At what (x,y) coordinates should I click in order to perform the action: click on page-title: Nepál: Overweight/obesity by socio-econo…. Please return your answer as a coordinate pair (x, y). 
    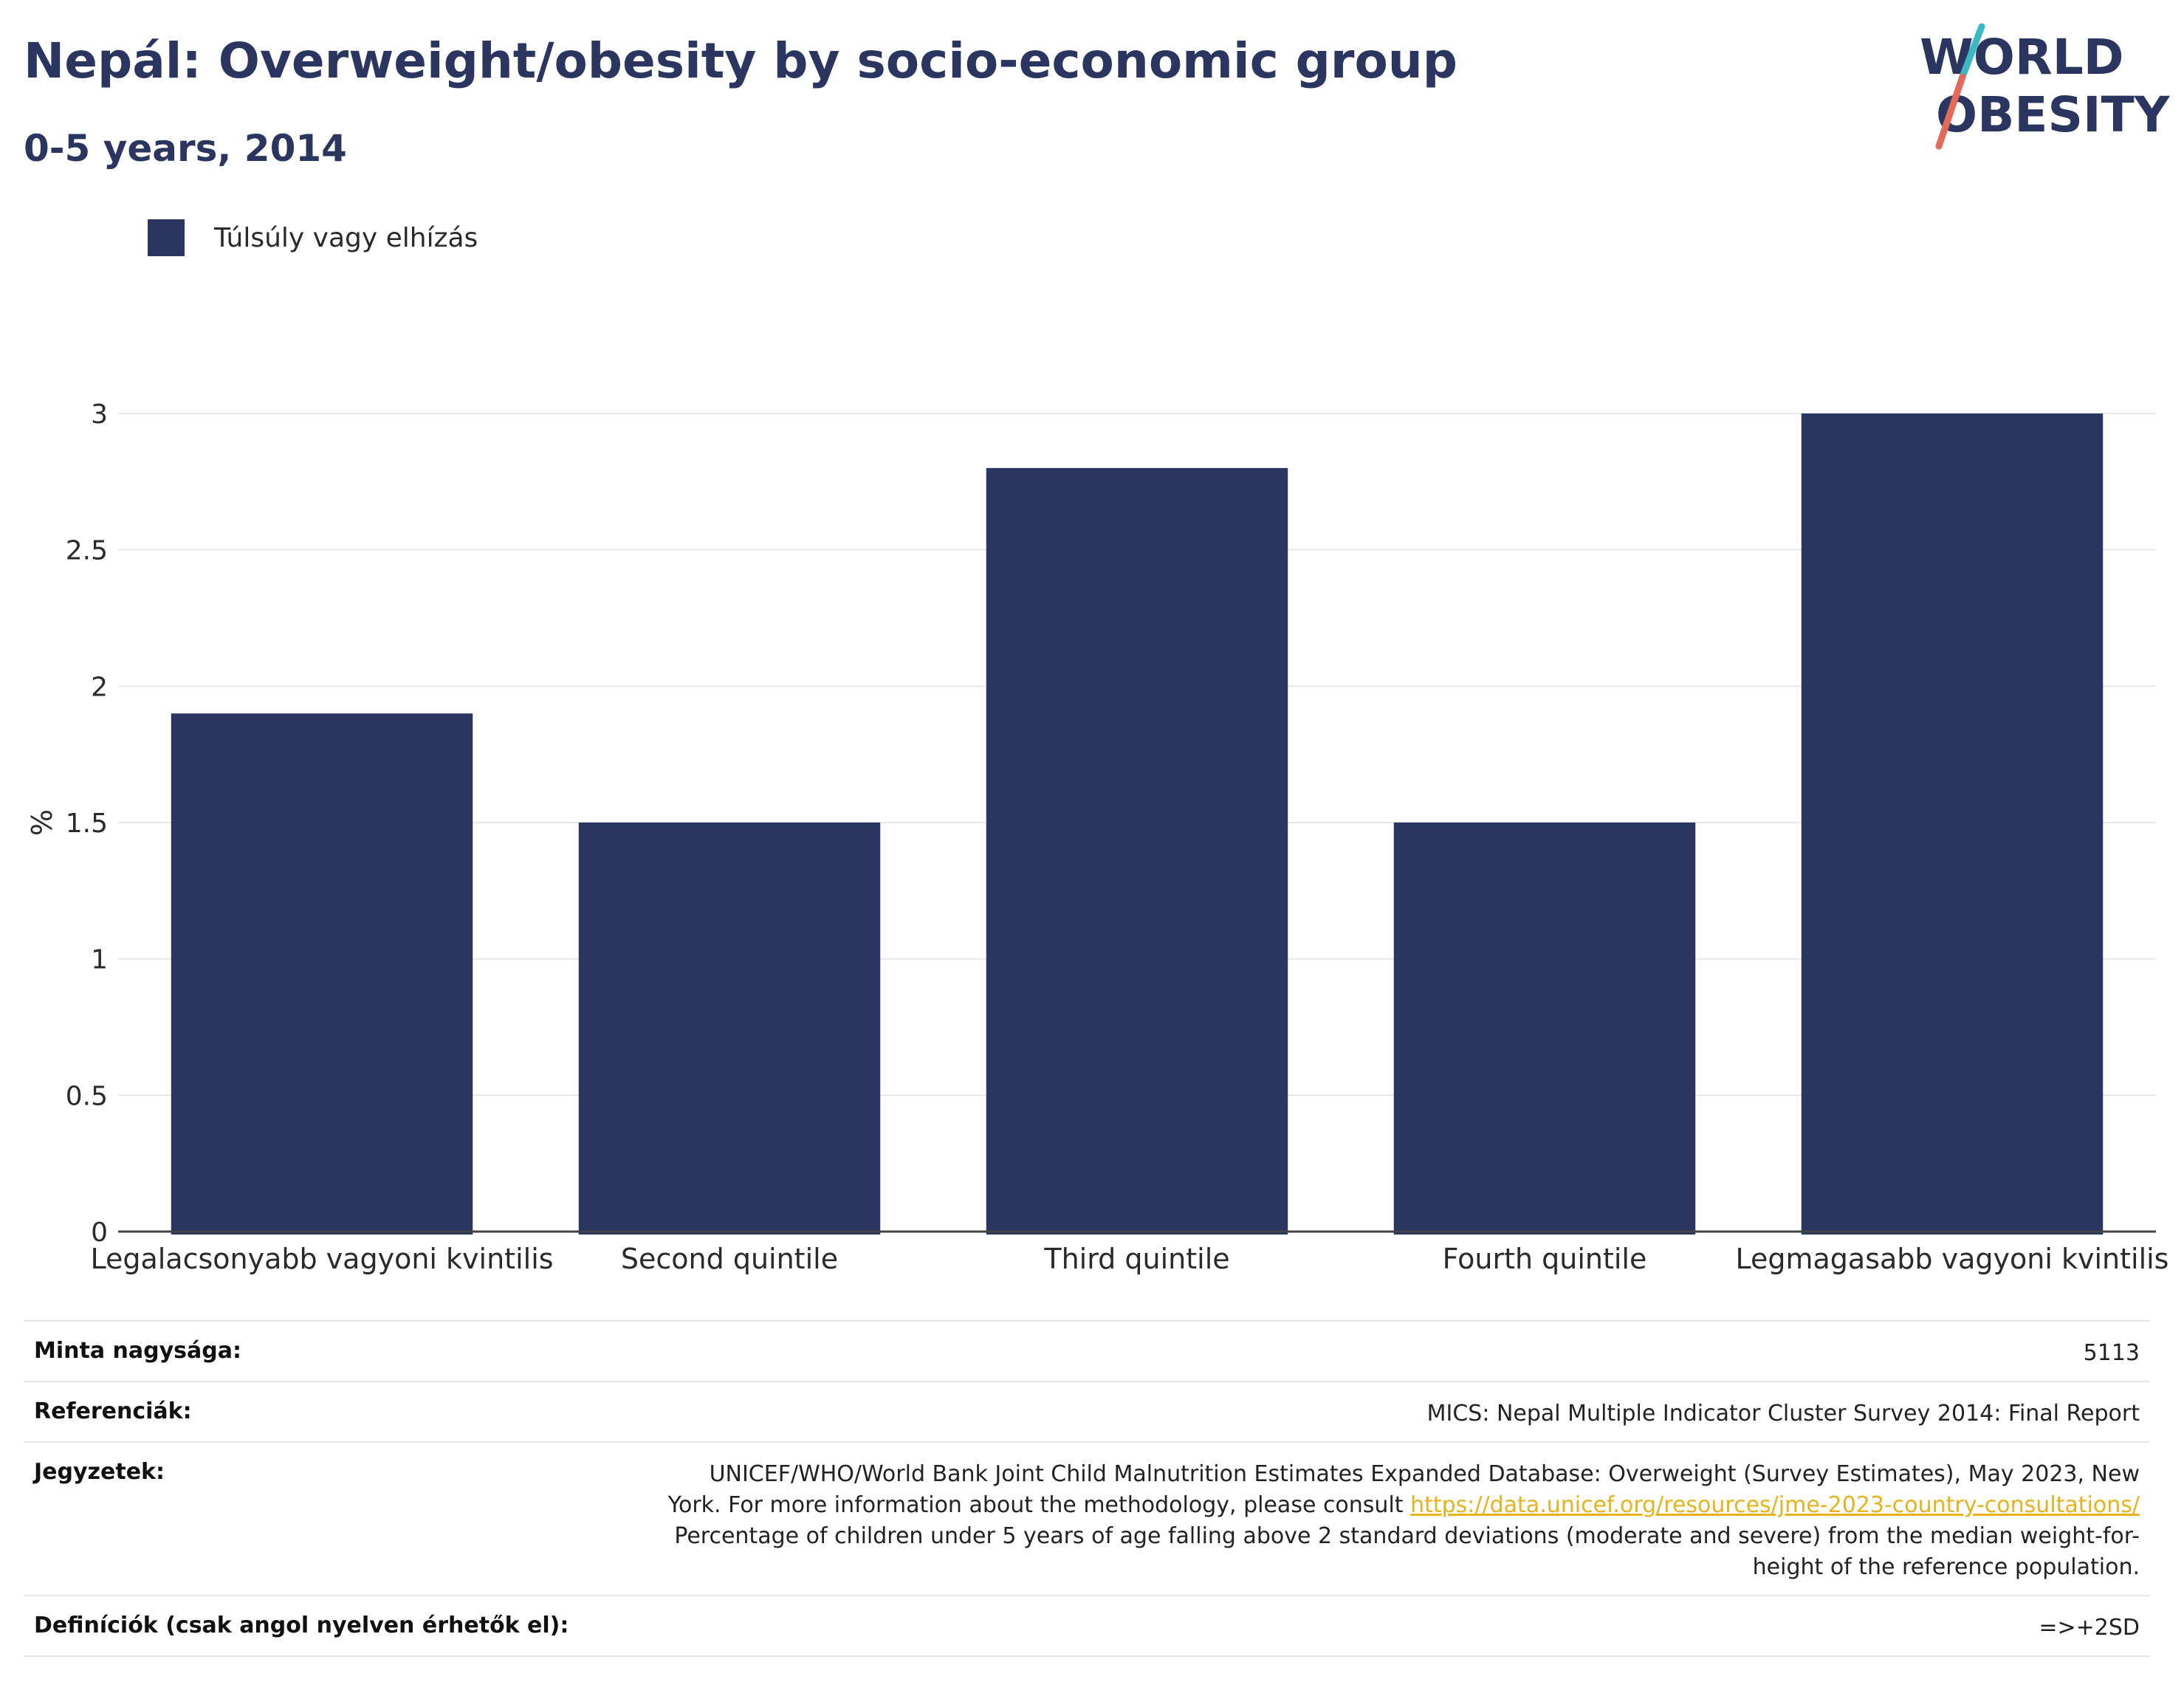
    Looking at the image, I should click on (741, 61).